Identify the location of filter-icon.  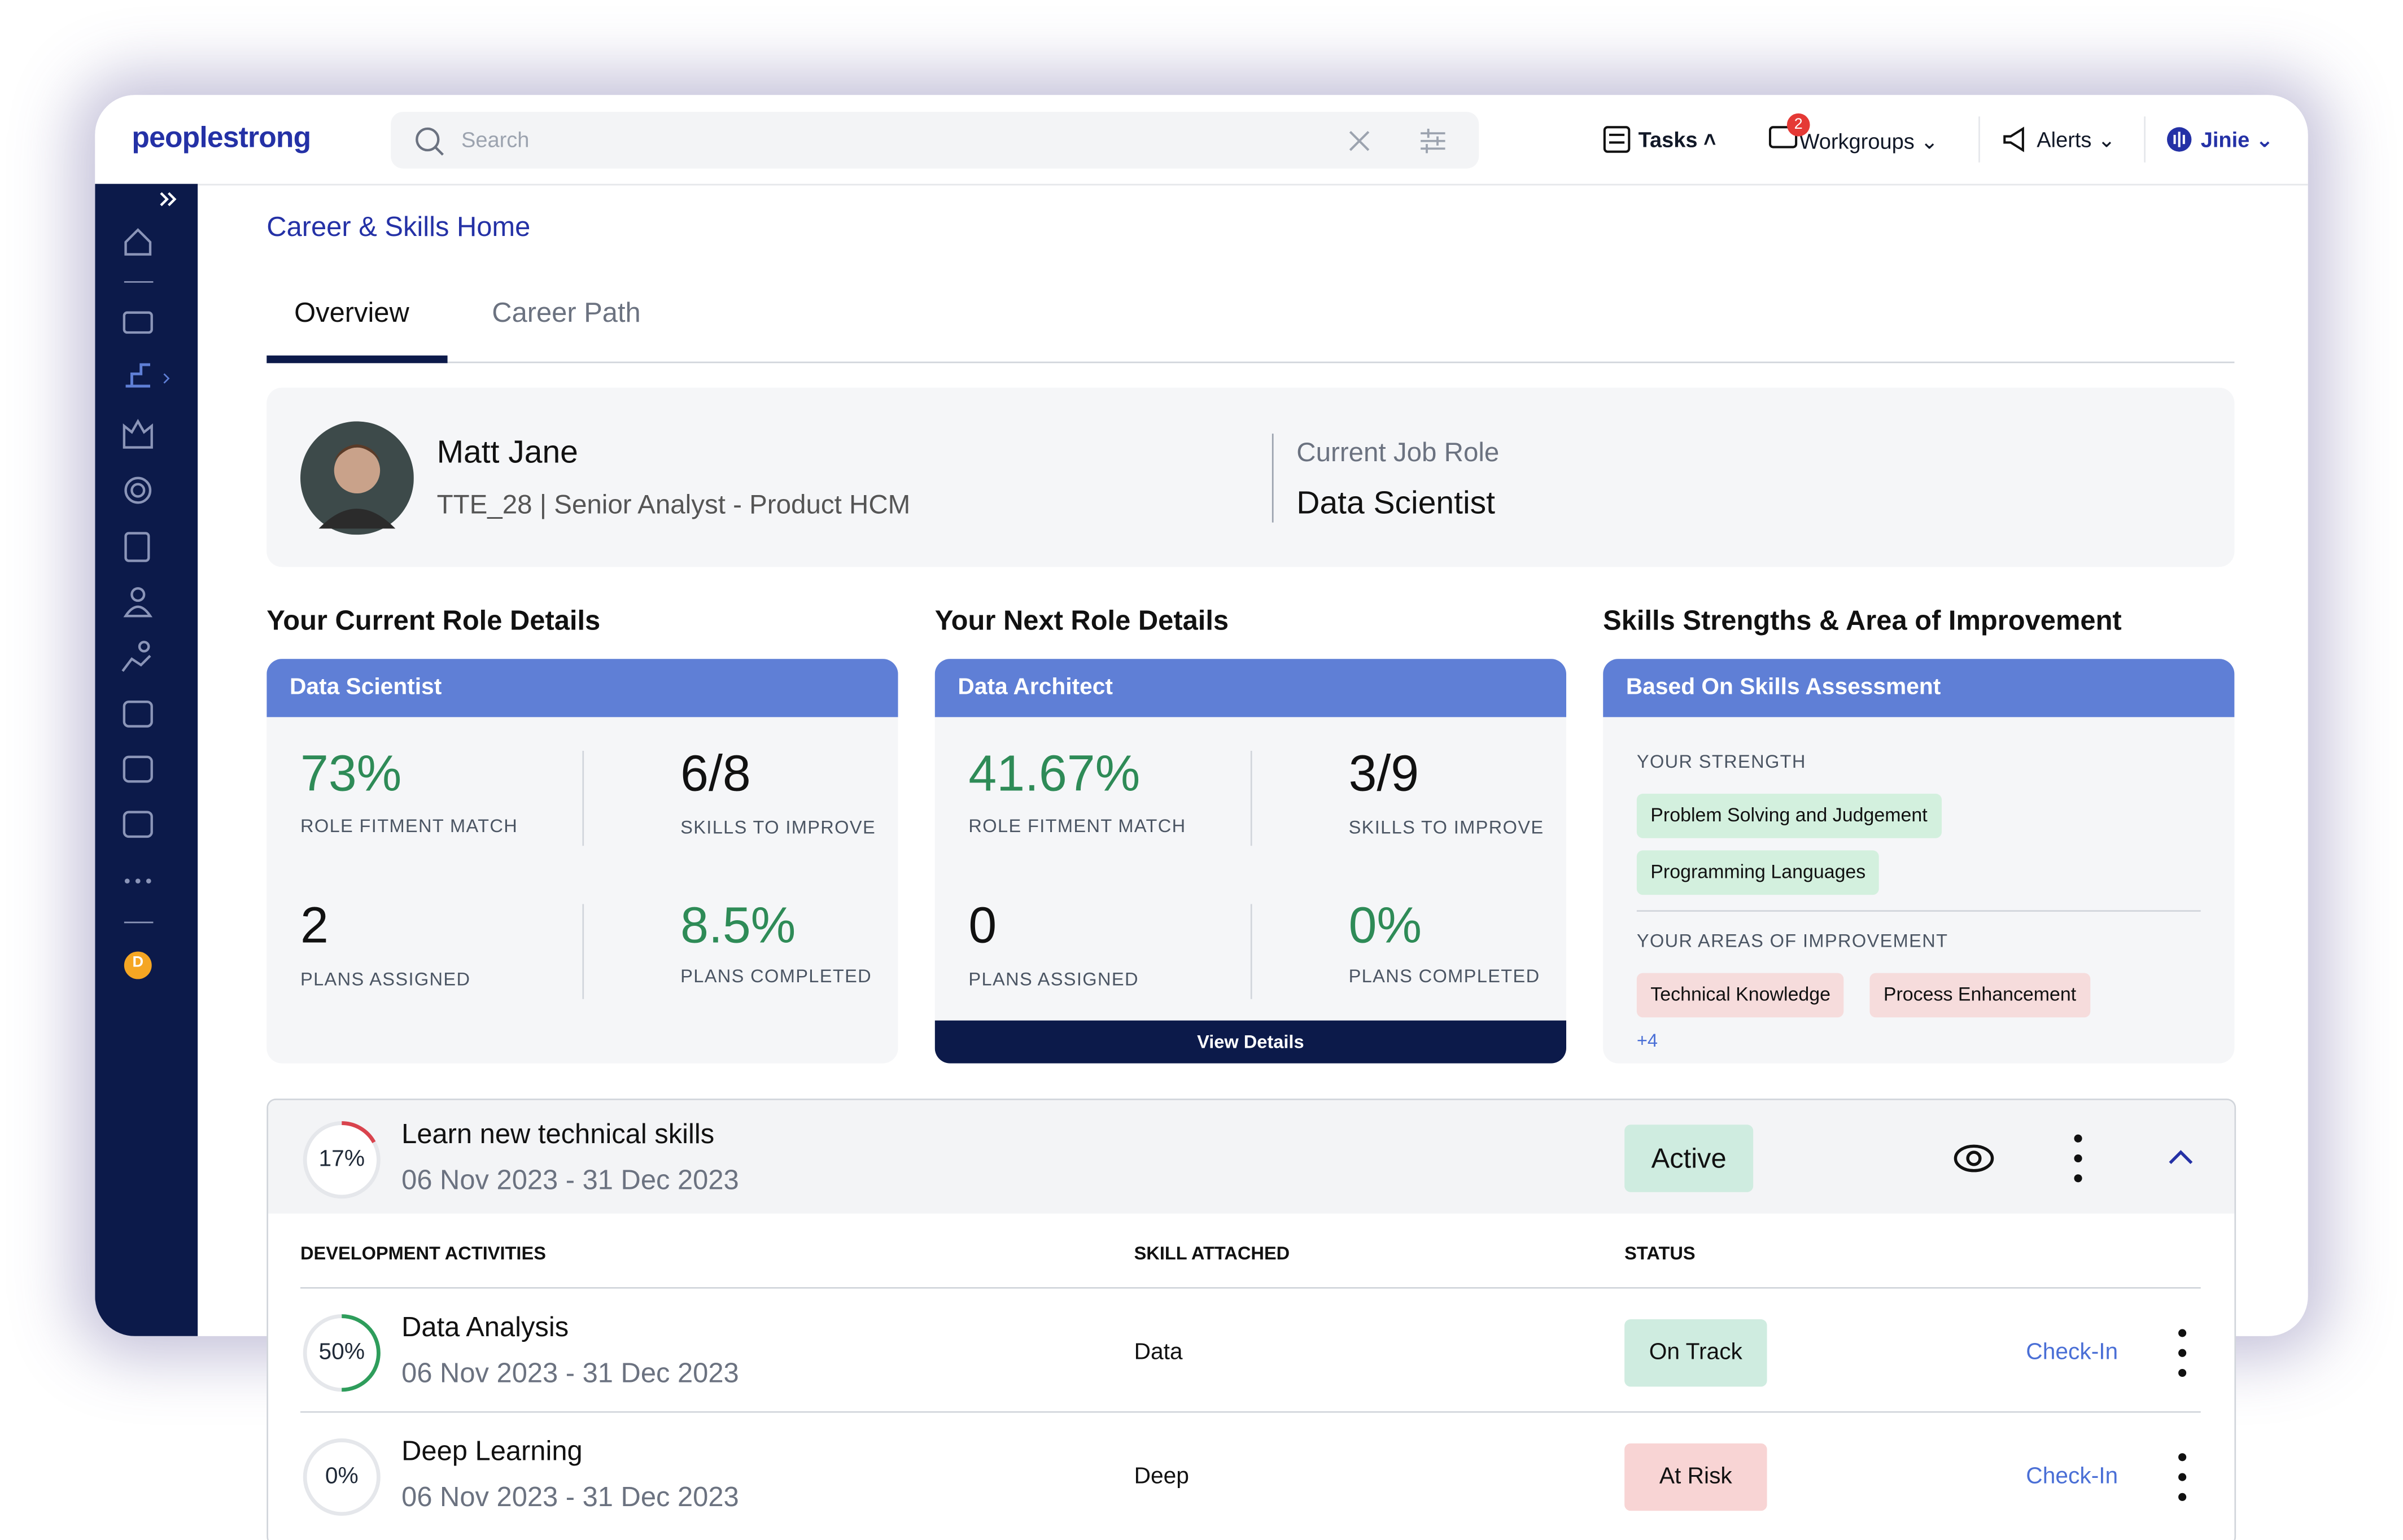
(1433, 141).